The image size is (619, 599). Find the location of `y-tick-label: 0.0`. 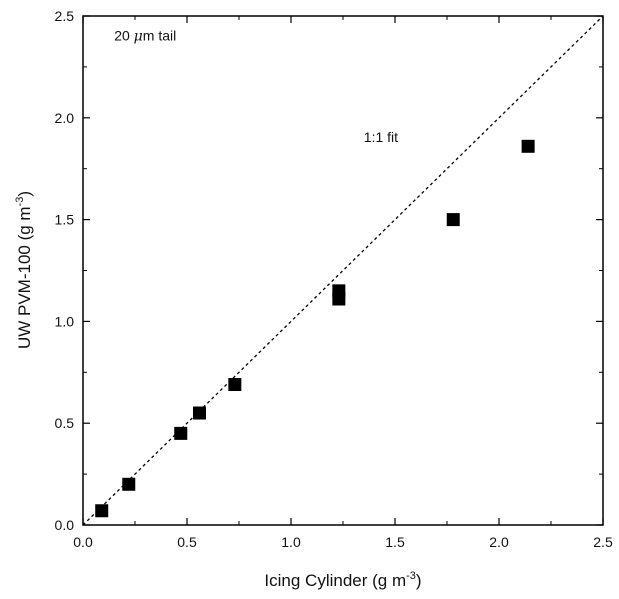

y-tick-label: 0.0 is located at coordinates (65, 525).